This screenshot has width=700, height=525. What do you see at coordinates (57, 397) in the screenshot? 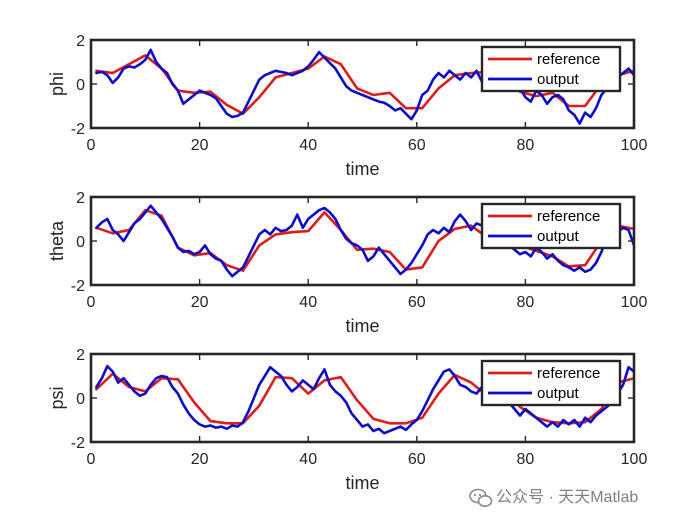
I see `y-axis-label: psi` at bounding box center [57, 397].